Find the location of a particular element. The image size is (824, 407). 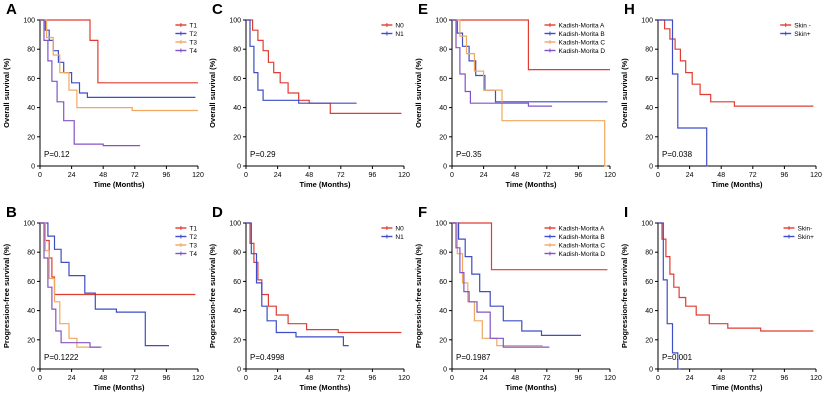

p-value-i: P=0.001 is located at coordinates (677, 357).